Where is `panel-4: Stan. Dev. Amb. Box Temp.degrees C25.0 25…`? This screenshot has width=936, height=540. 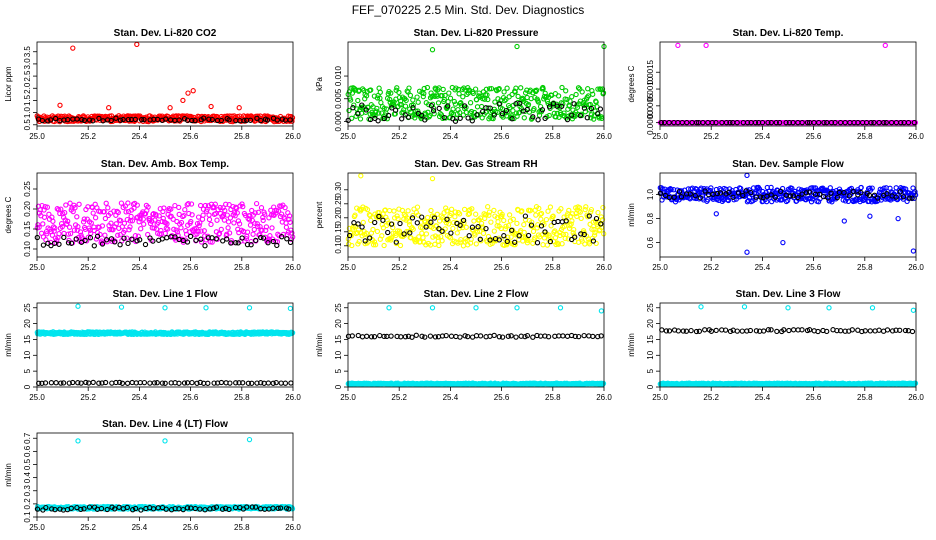 panel-4: Stan. Dev. Amb. Box Temp.degrees C25.0 25… is located at coordinates (152, 215).